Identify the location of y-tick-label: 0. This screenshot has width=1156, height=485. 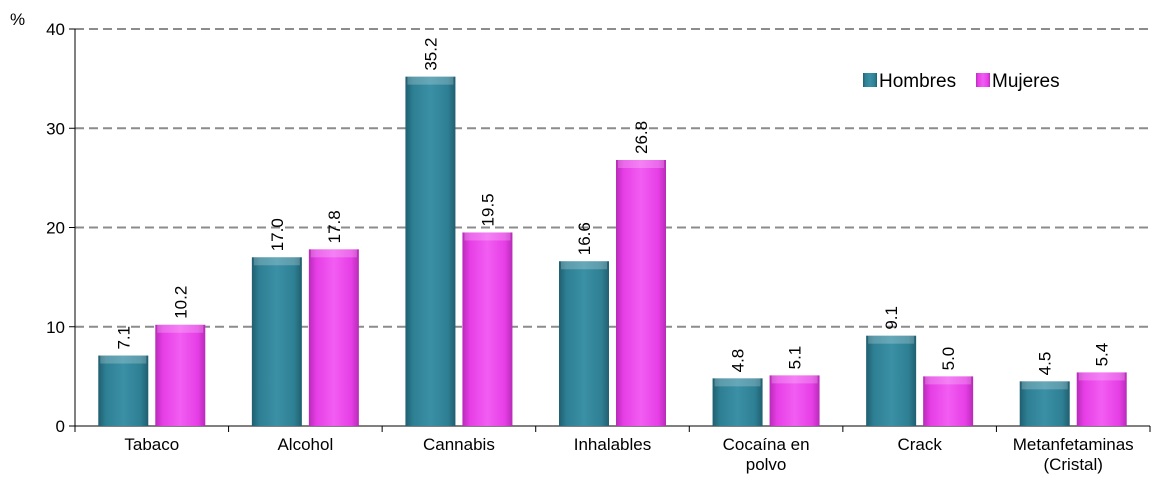
(60, 426).